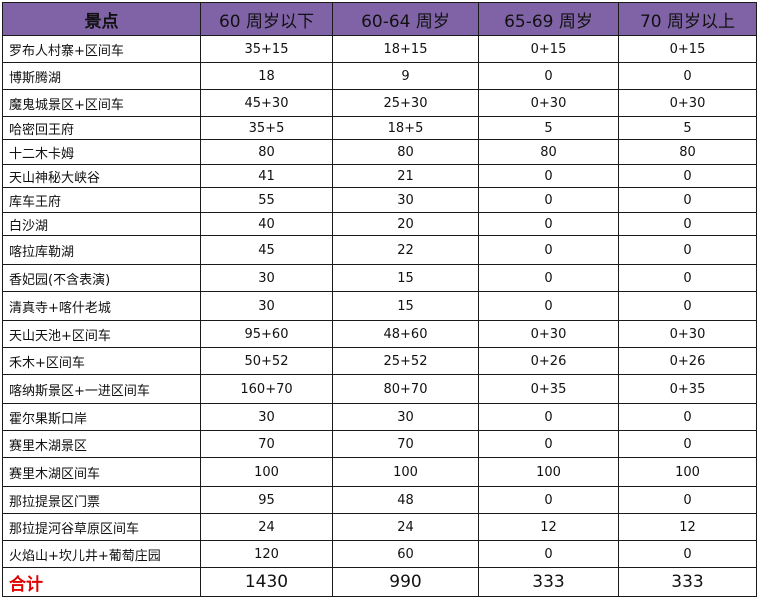 The image size is (759, 597). I want to click on cell-name: 火焰山+坎儿井+葡萄庄园, so click(101, 554).